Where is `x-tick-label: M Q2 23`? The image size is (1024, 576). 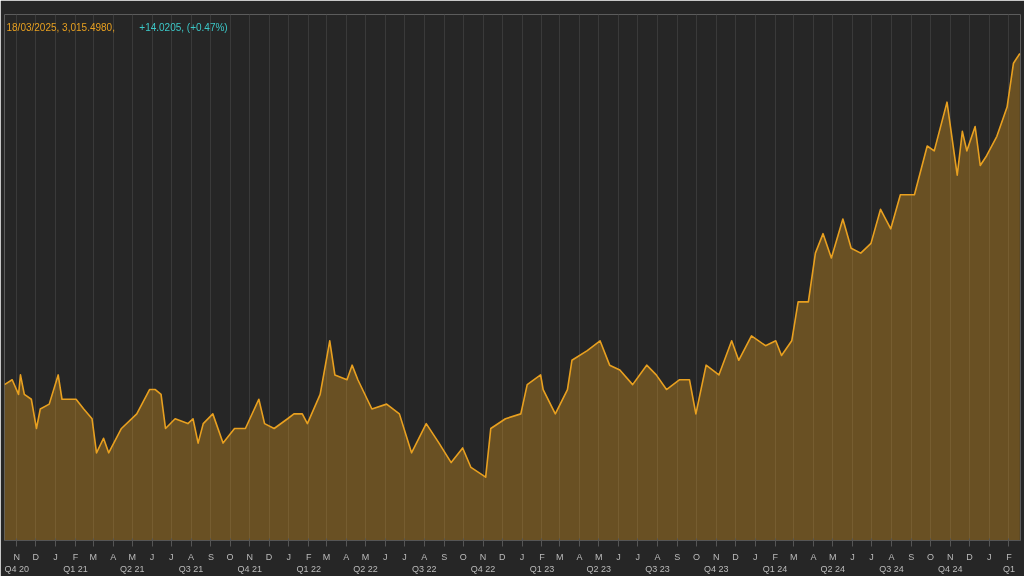 x-tick-label: M Q2 23 is located at coordinates (599, 562).